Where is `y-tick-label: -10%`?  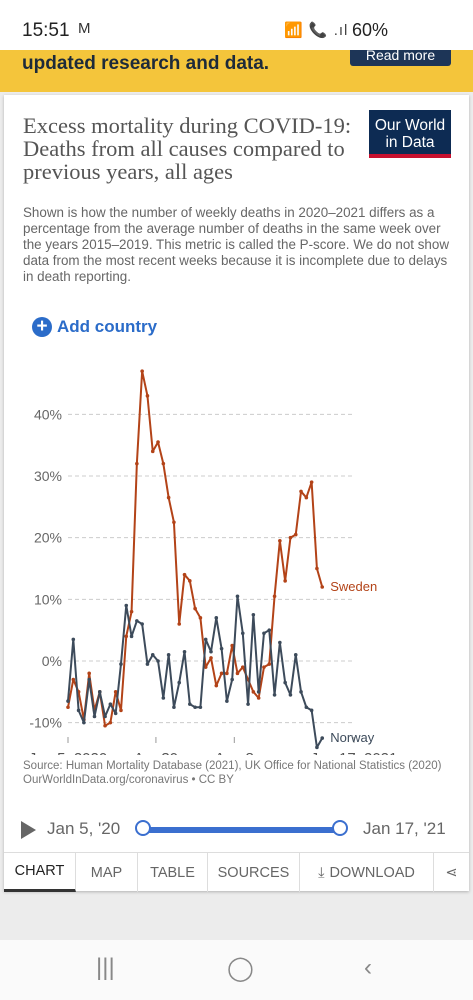
y-tick-label: -10% is located at coordinates (45, 723).